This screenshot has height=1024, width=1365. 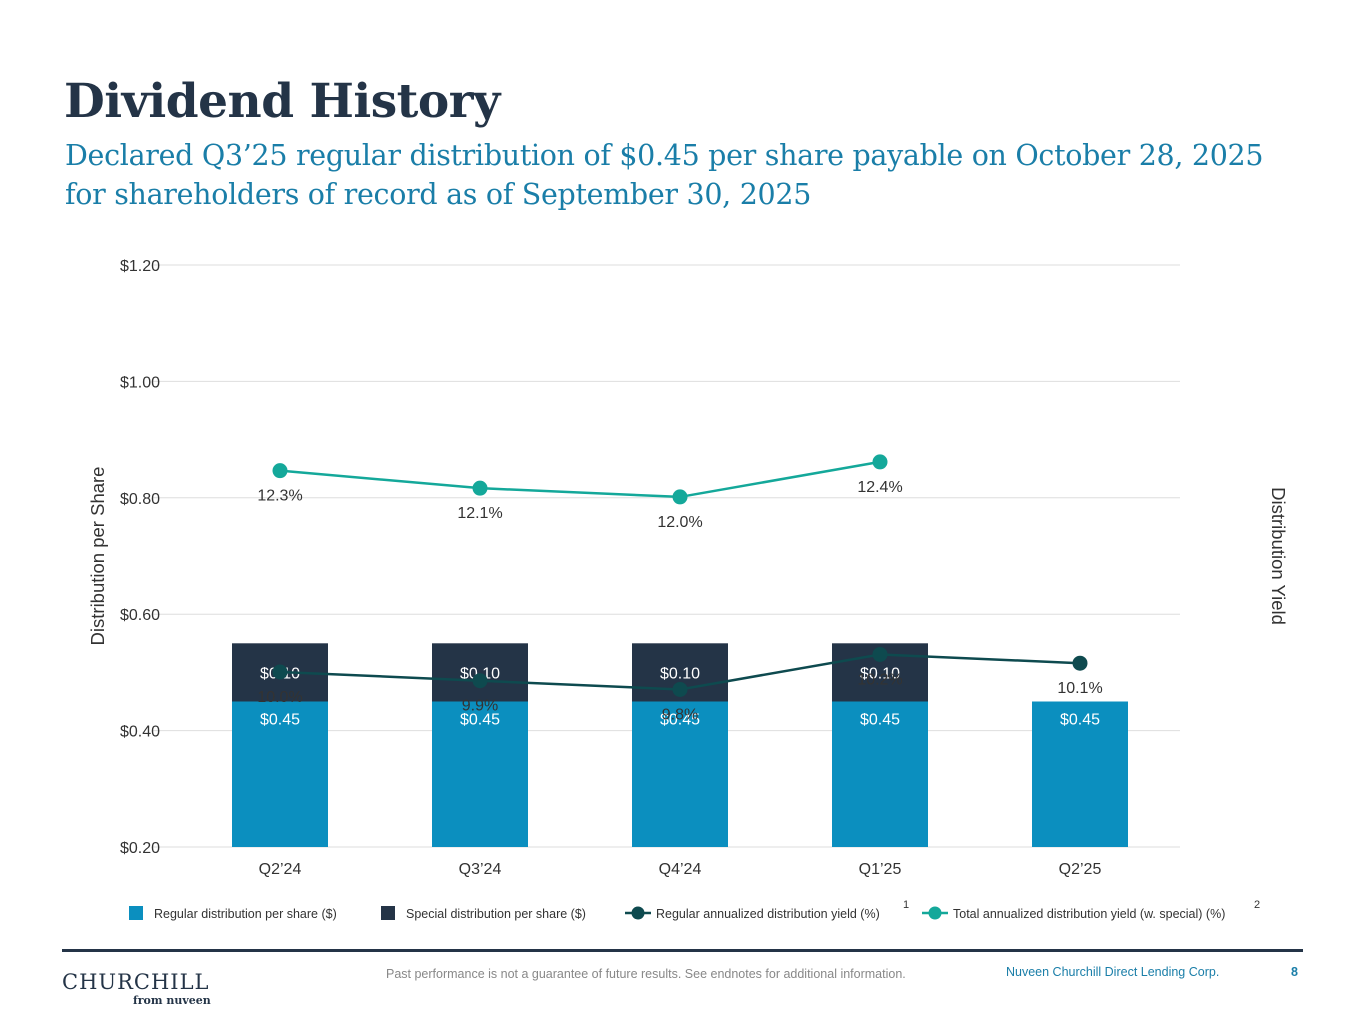 I want to click on y-tick-label: $0.40, so click(x=140, y=732).